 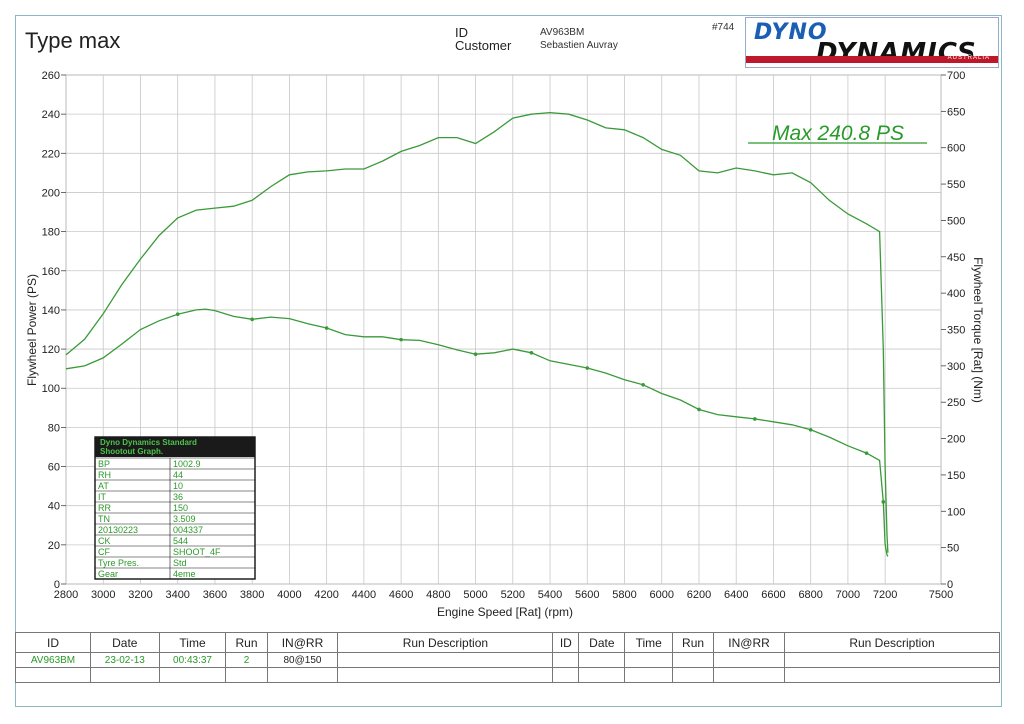 What do you see at coordinates (723, 27) in the screenshot?
I see `run-number: #744` at bounding box center [723, 27].